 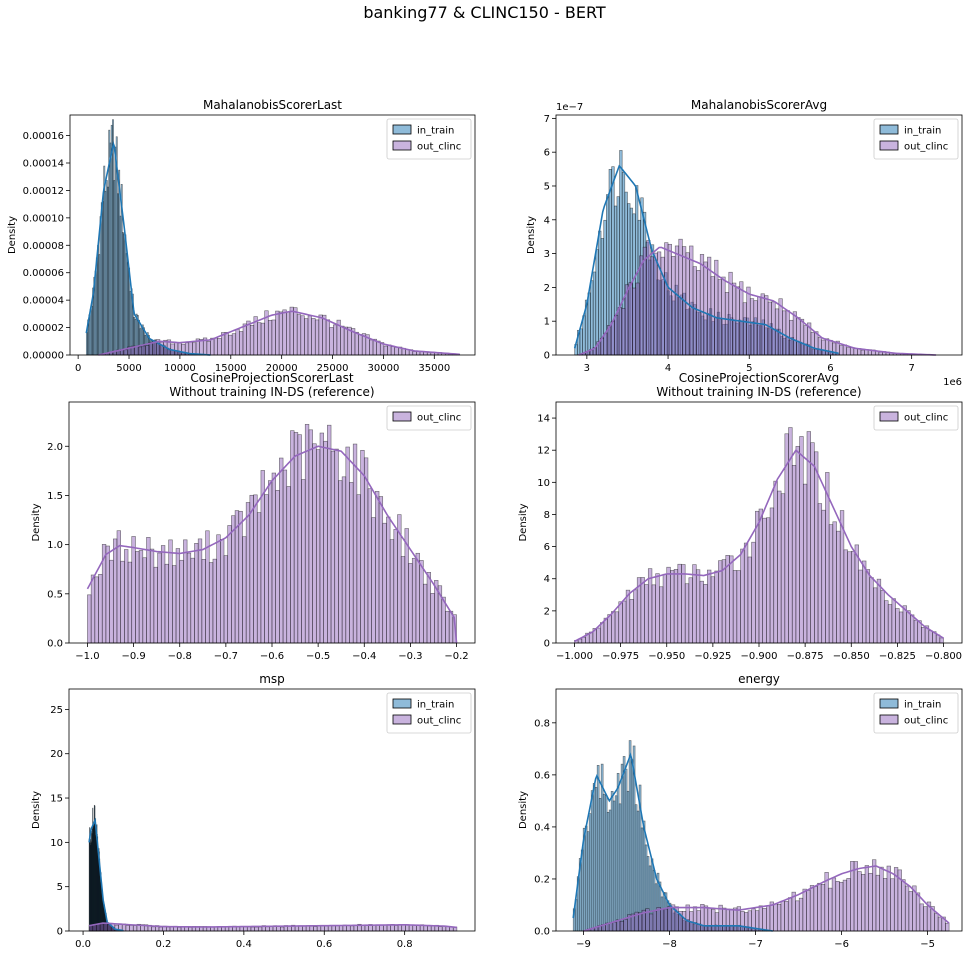 What do you see at coordinates (87, 656) in the screenshot?
I see `x-tick-label: −1.0` at bounding box center [87, 656].